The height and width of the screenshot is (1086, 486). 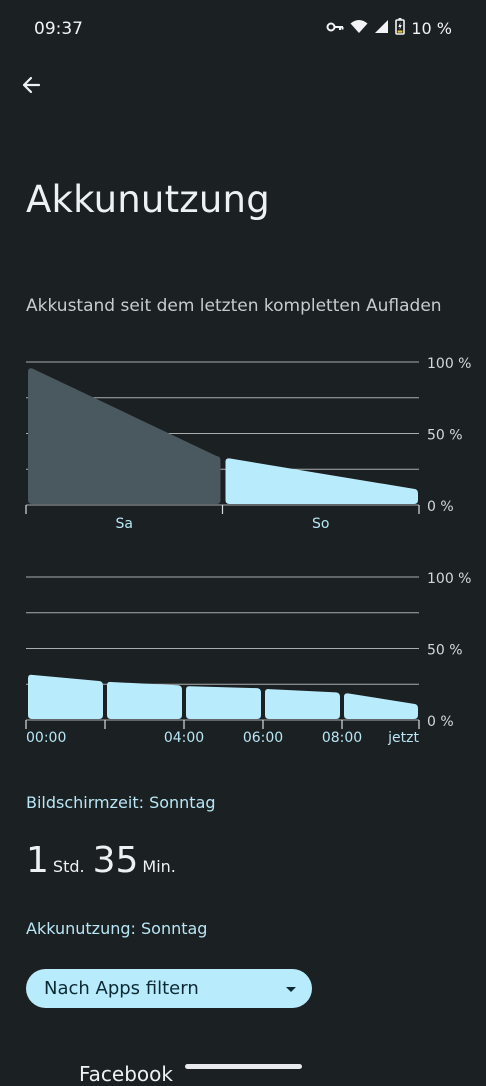 I want to click on battery-area-past, so click(x=124, y=436).